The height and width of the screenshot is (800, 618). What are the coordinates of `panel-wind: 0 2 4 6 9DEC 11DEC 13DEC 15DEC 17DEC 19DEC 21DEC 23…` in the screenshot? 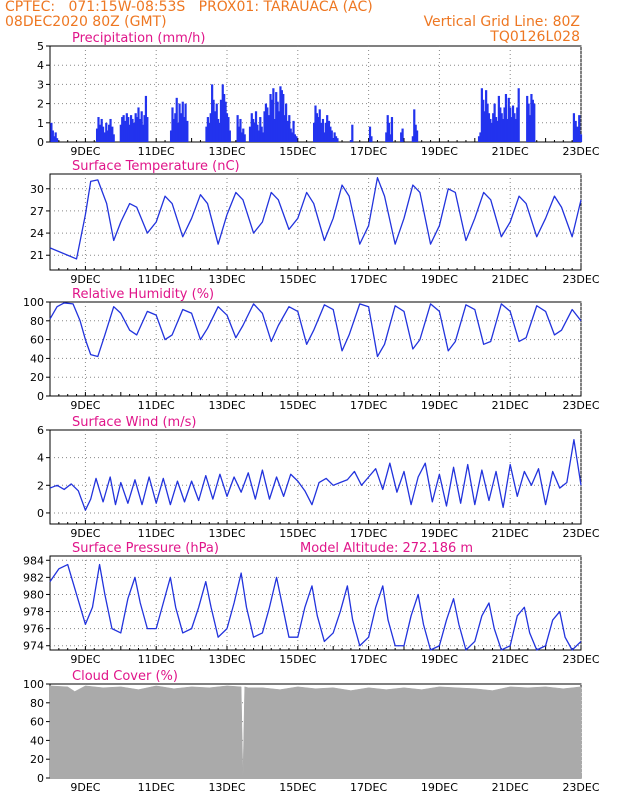 It's located at (318, 477).